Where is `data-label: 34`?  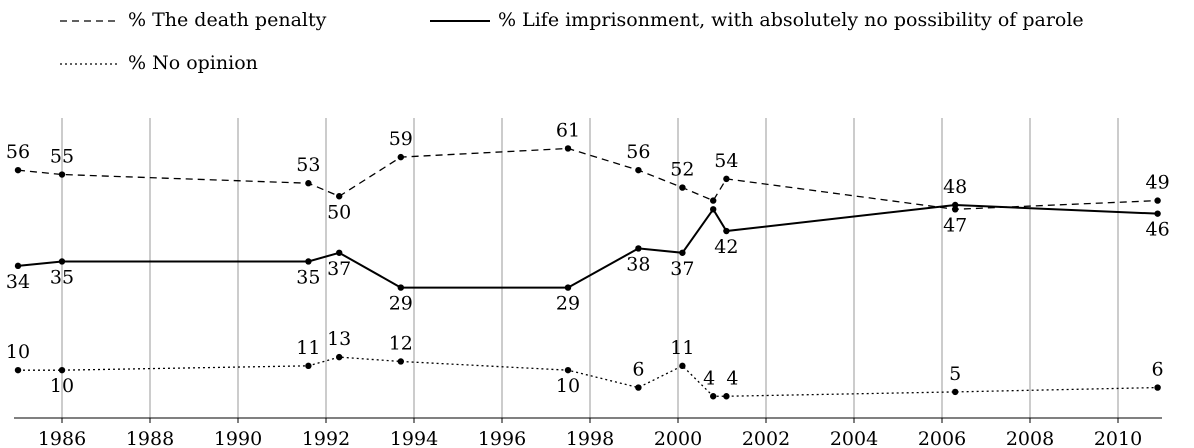 data-label: 34 is located at coordinates (18, 282).